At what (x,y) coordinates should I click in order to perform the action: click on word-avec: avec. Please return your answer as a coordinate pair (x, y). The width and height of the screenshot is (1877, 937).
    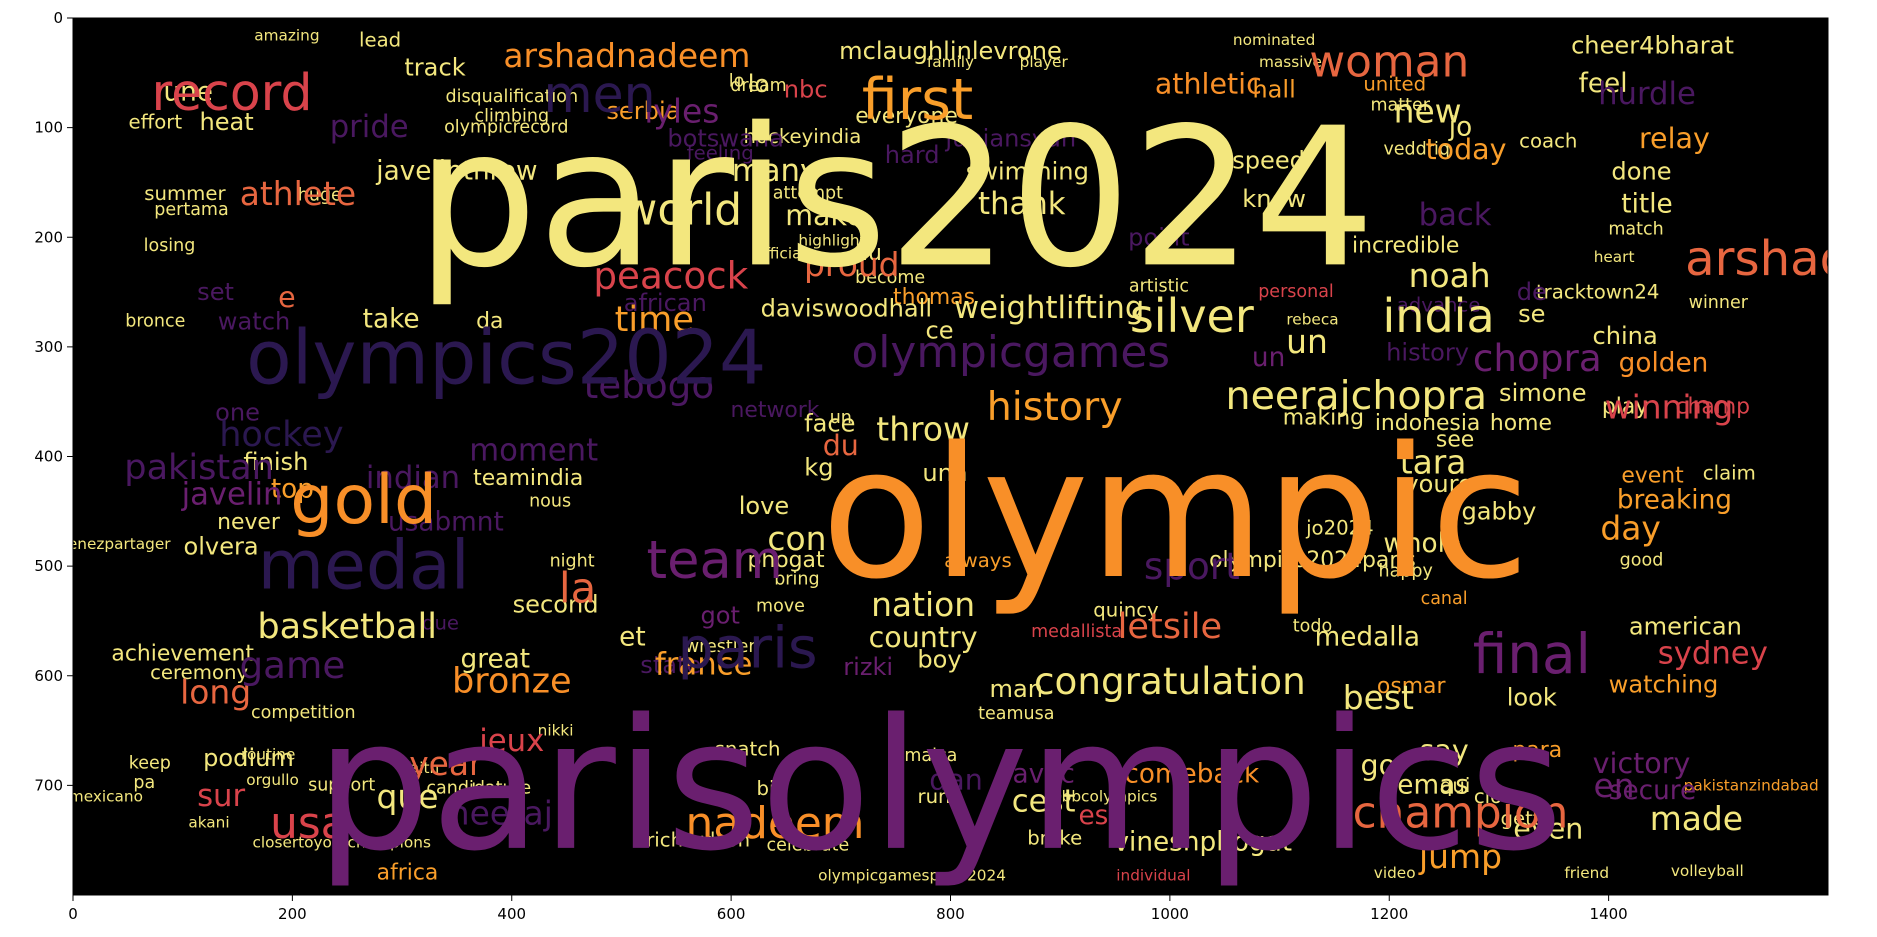
    Looking at the image, I should click on (1044, 774).